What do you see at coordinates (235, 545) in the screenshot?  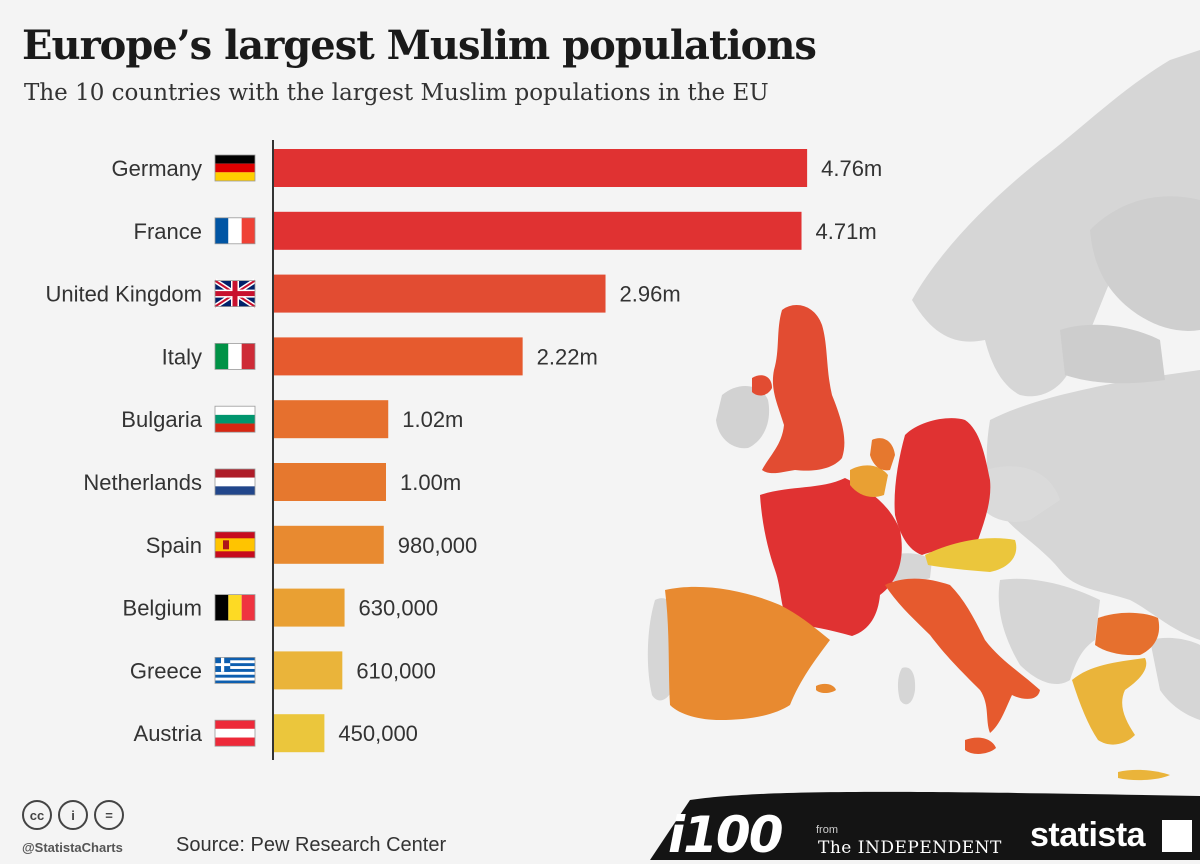 I see `spain-flag-icon` at bounding box center [235, 545].